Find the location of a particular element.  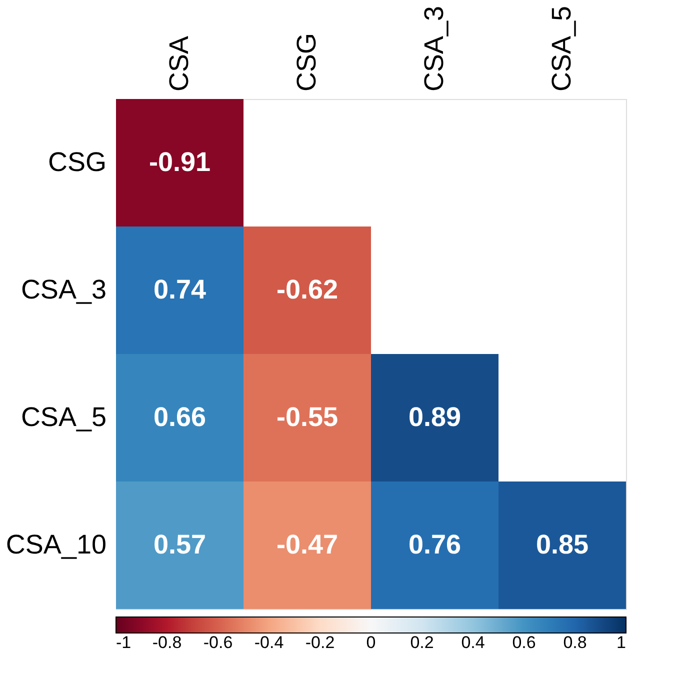

x-tick-label: CSA is located at coordinates (179, 64).